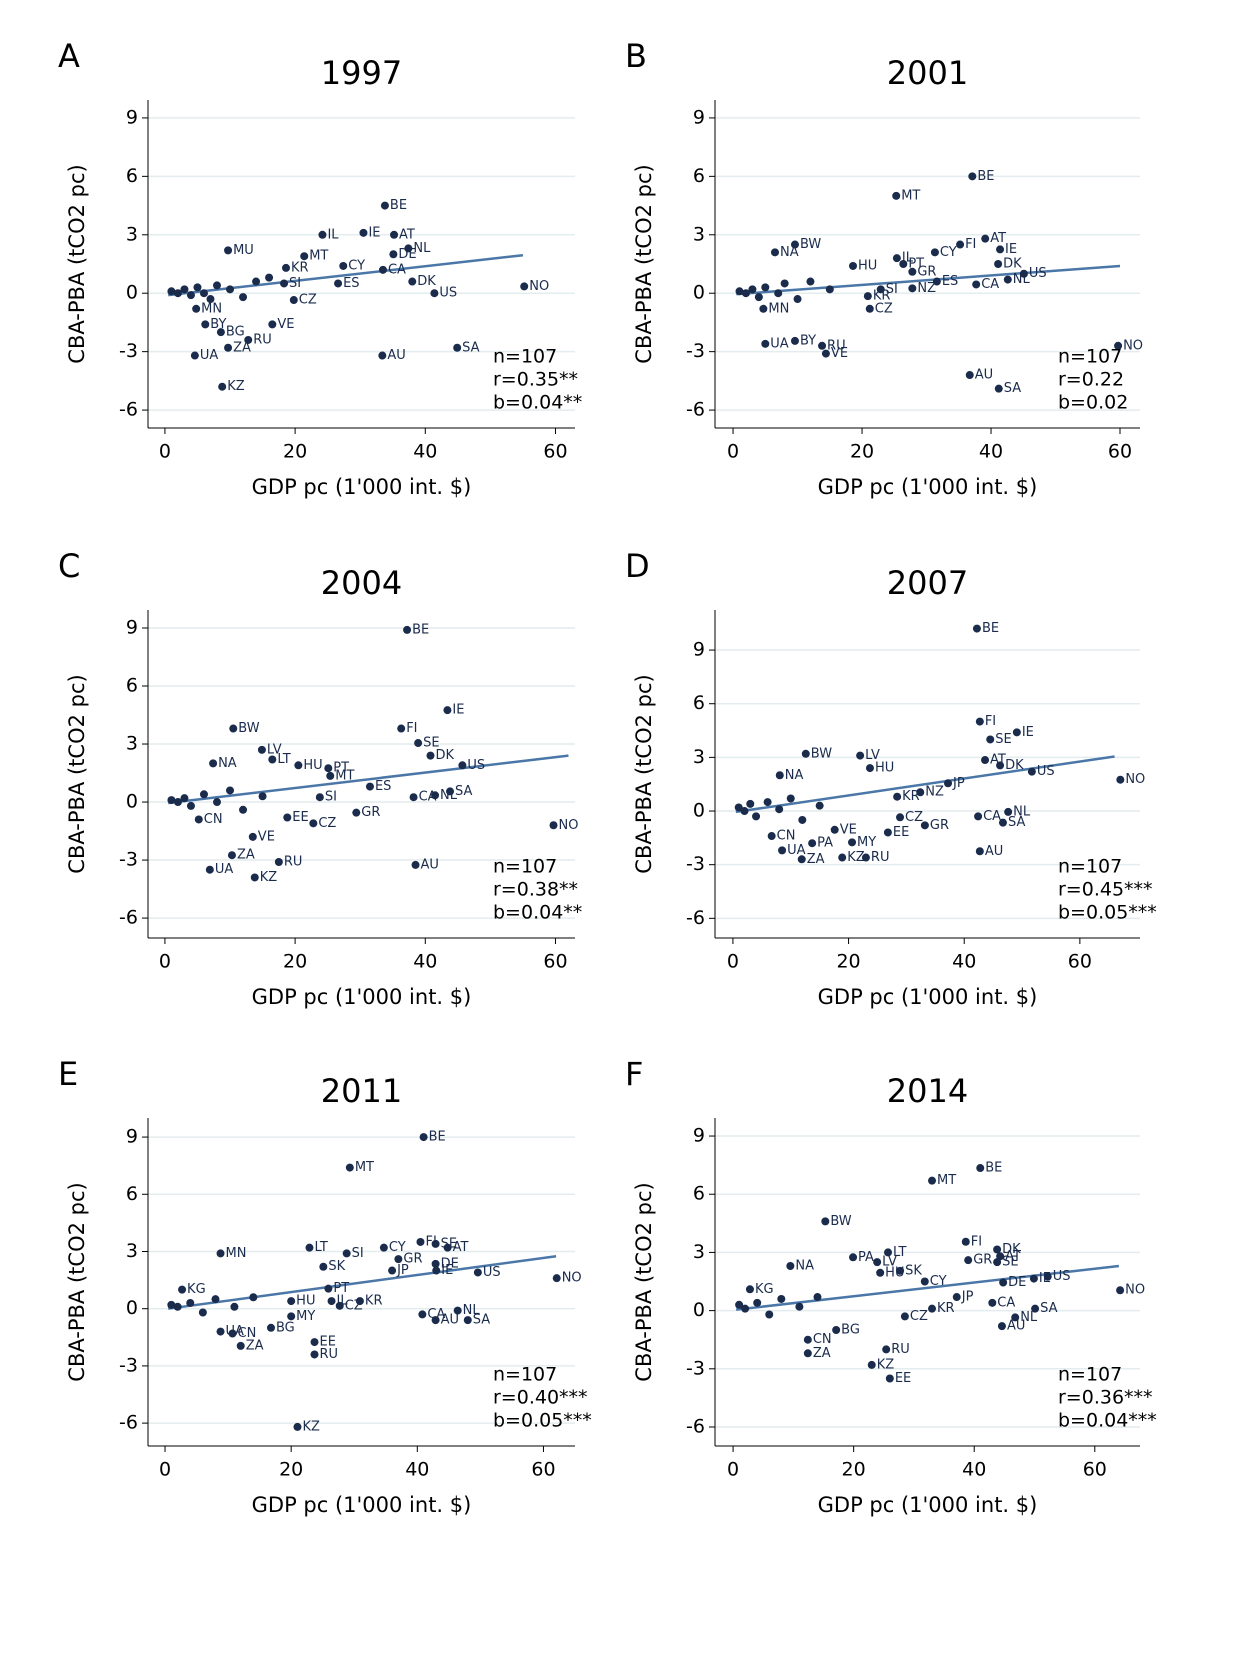  What do you see at coordinates (312, 765) in the screenshot?
I see `point-label: HU` at bounding box center [312, 765].